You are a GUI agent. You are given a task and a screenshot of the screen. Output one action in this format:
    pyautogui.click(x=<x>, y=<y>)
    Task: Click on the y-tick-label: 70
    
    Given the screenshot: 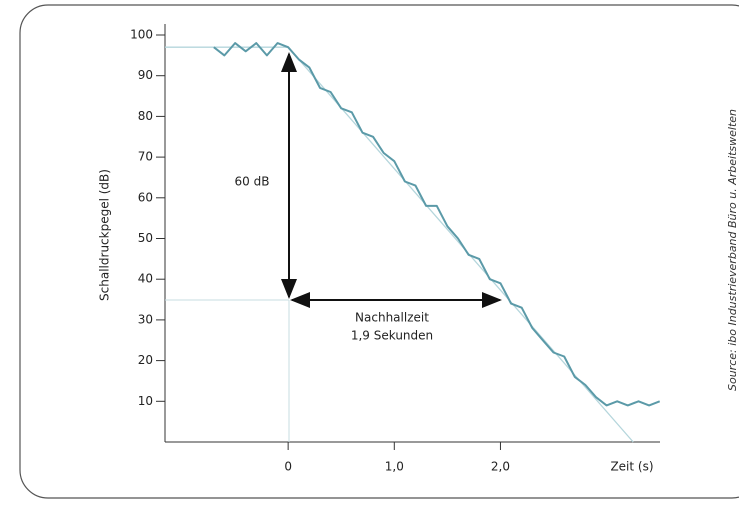 What is the action you would take?
    pyautogui.click(x=145, y=157)
    